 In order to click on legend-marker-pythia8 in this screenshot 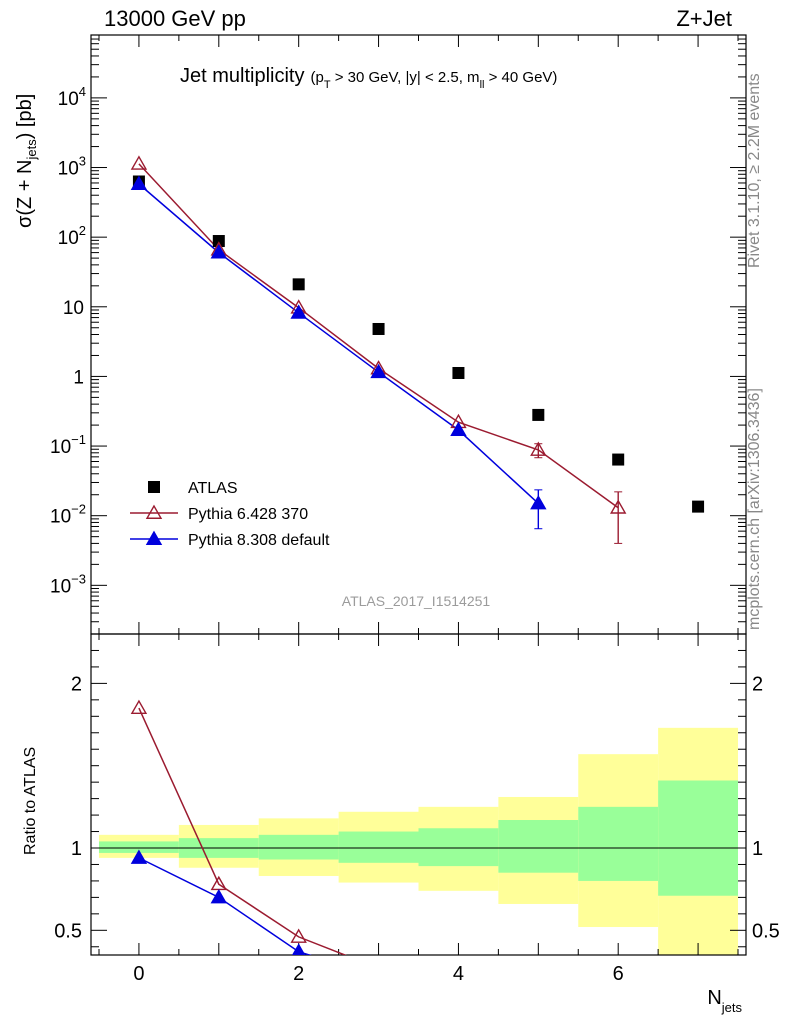, I will do `click(154, 537)`.